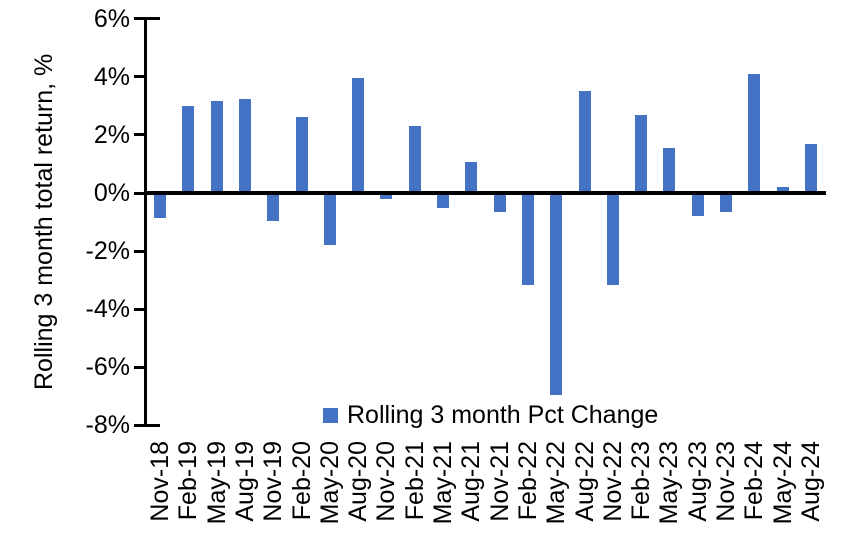 Image resolution: width=852 pixels, height=539 pixels. I want to click on legend-swatch-icon, so click(330, 415).